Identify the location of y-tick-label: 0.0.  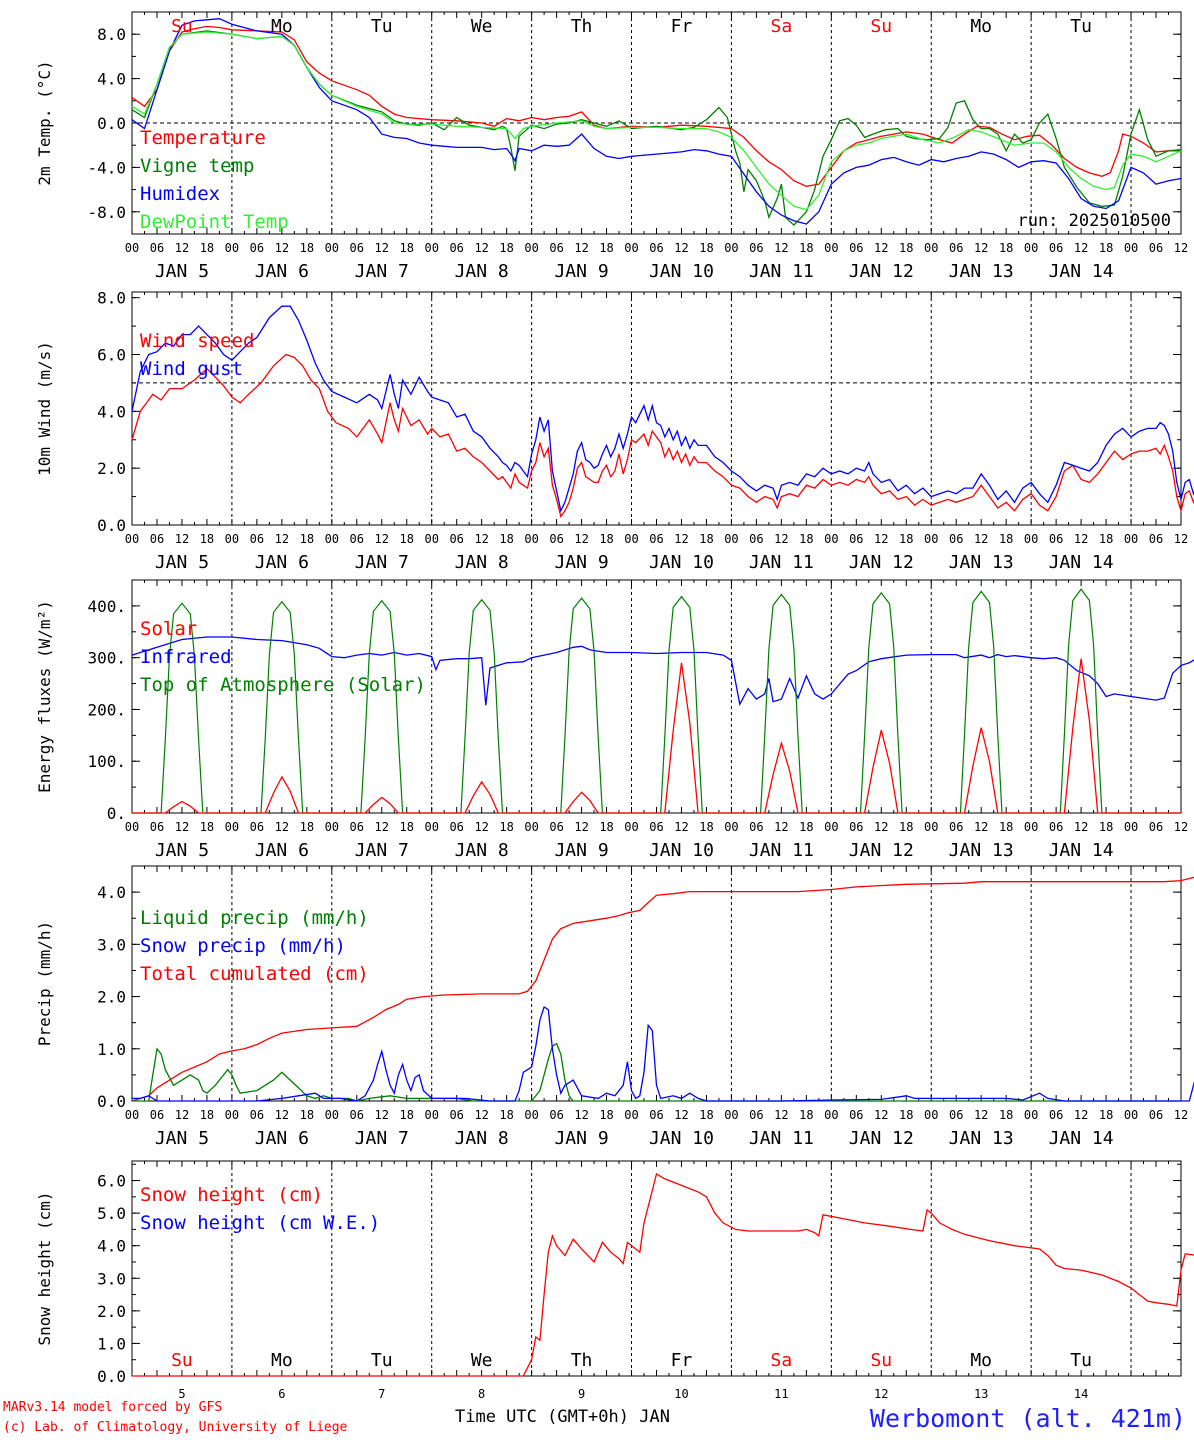
(111, 1101).